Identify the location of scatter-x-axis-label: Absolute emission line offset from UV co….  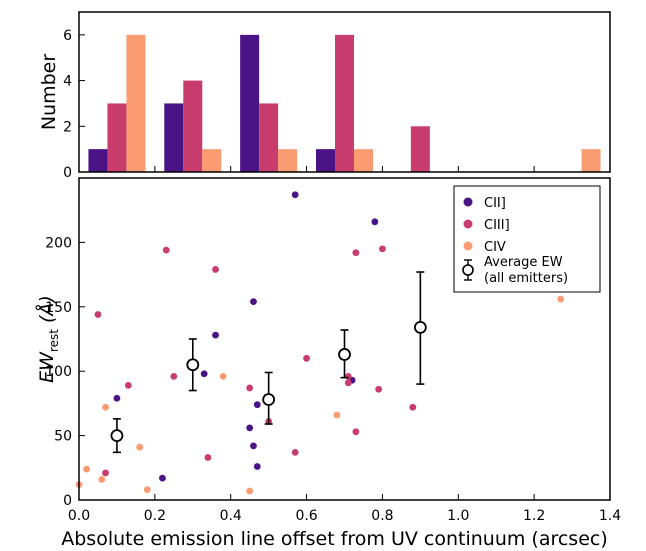
(334, 539).